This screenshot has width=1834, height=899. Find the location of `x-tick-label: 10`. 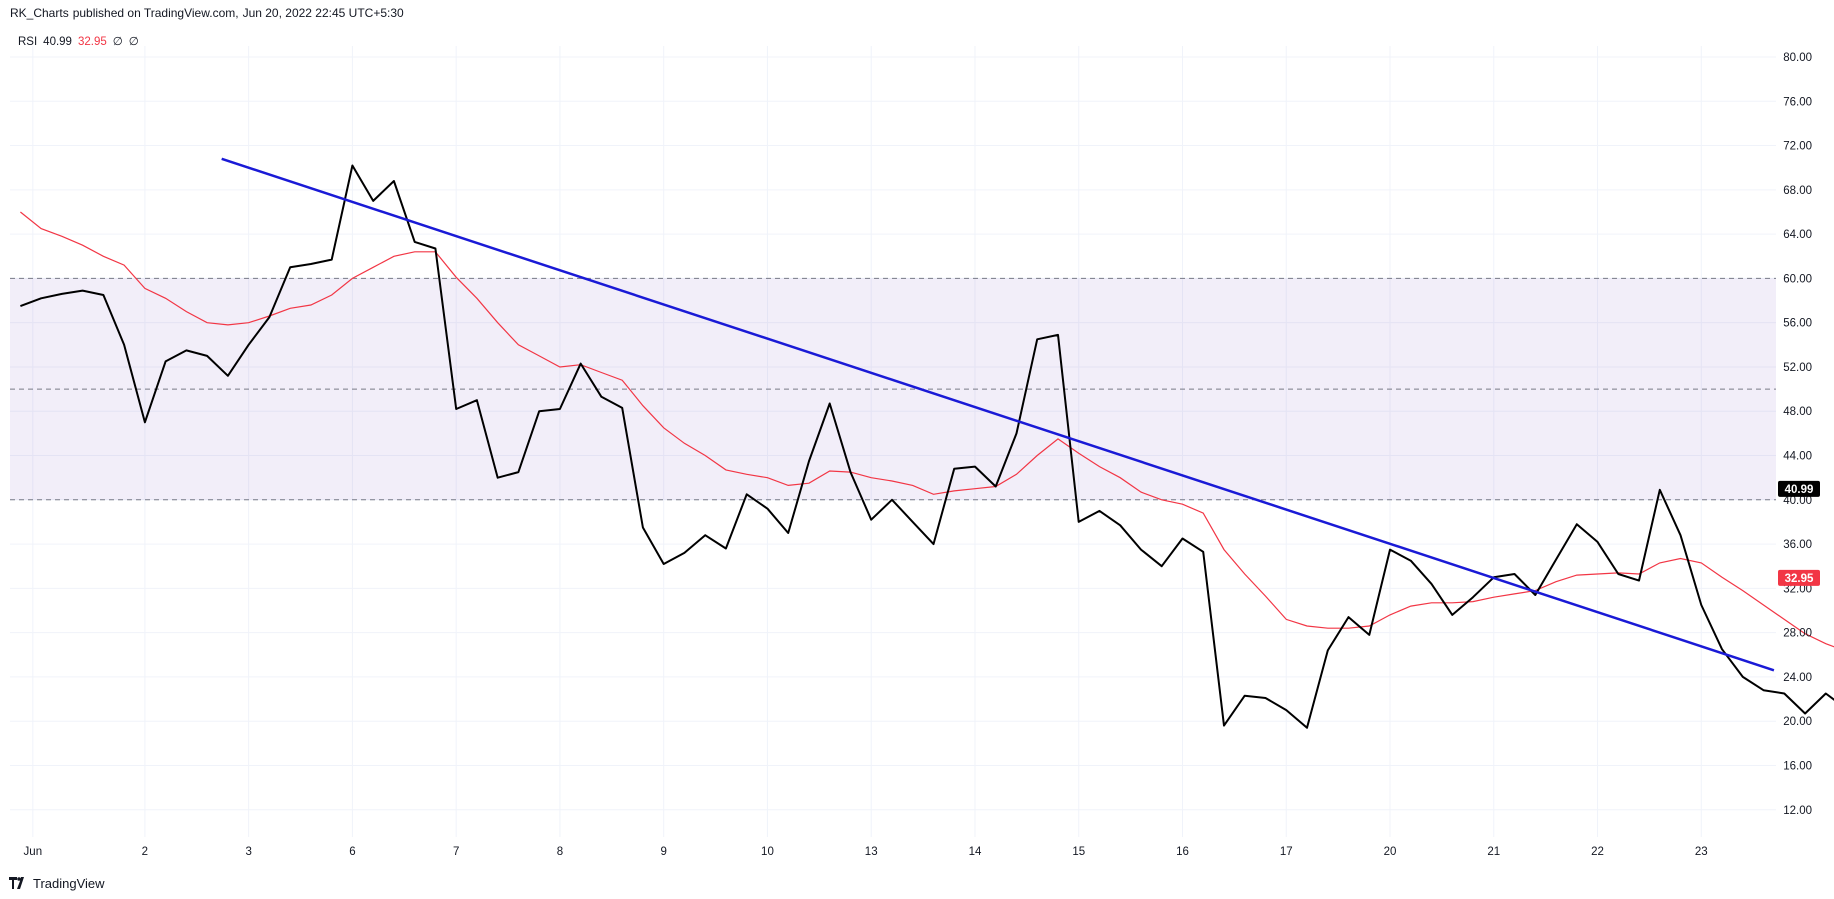

x-tick-label: 10 is located at coordinates (767, 852).